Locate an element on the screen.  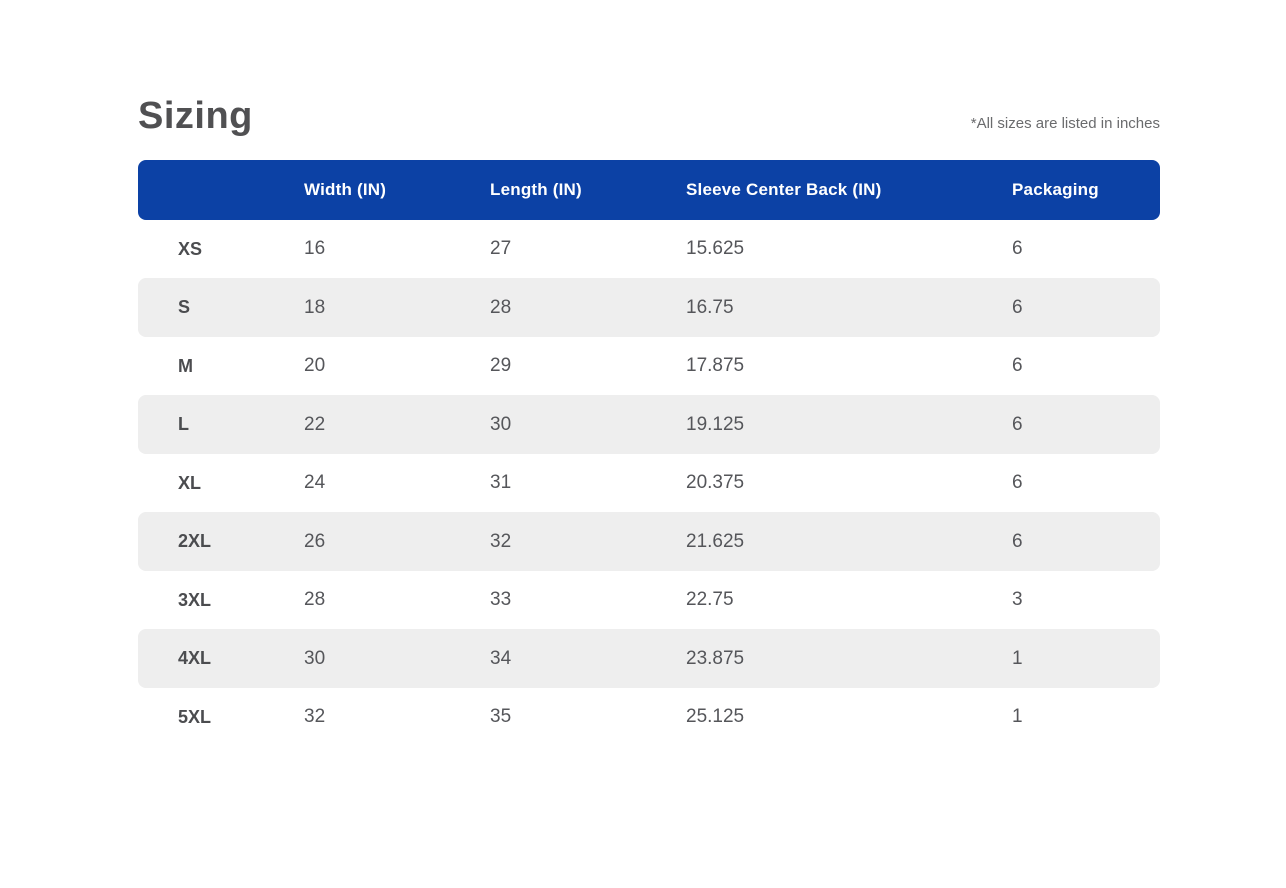
table-row: L 22 30 19.125 6 is located at coordinates (649, 424).